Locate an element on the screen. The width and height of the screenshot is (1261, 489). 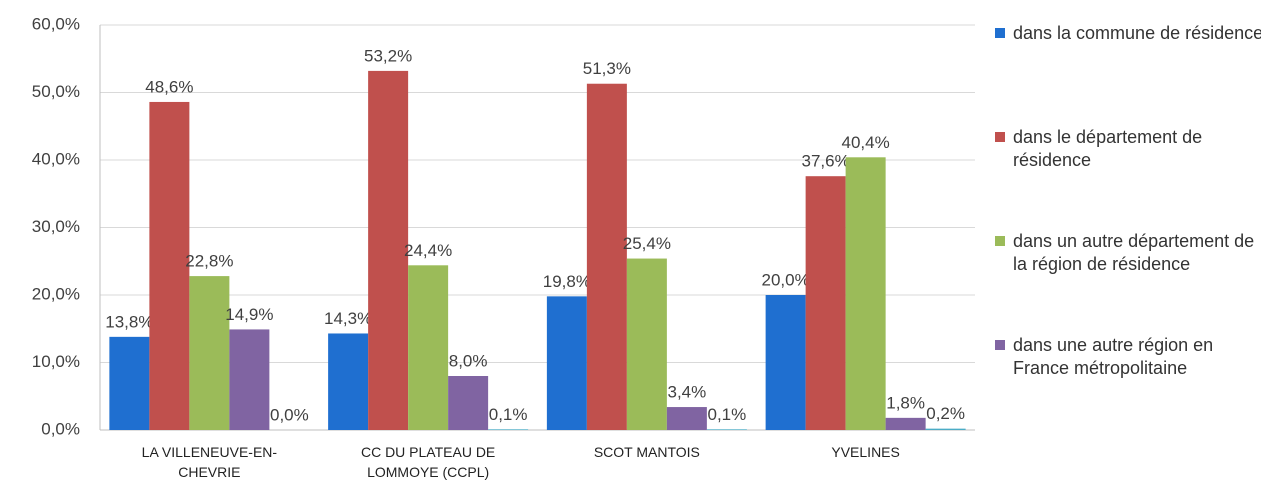
data-label: 0,0% is located at coordinates (289, 414).